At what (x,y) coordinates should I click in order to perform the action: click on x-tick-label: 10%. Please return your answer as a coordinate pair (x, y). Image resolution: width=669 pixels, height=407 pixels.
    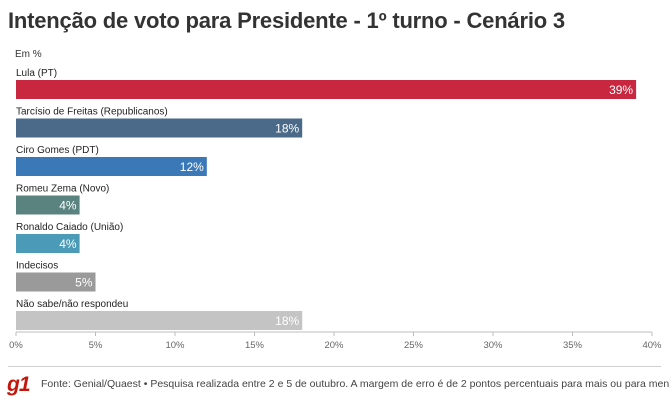
    Looking at the image, I should click on (175, 345).